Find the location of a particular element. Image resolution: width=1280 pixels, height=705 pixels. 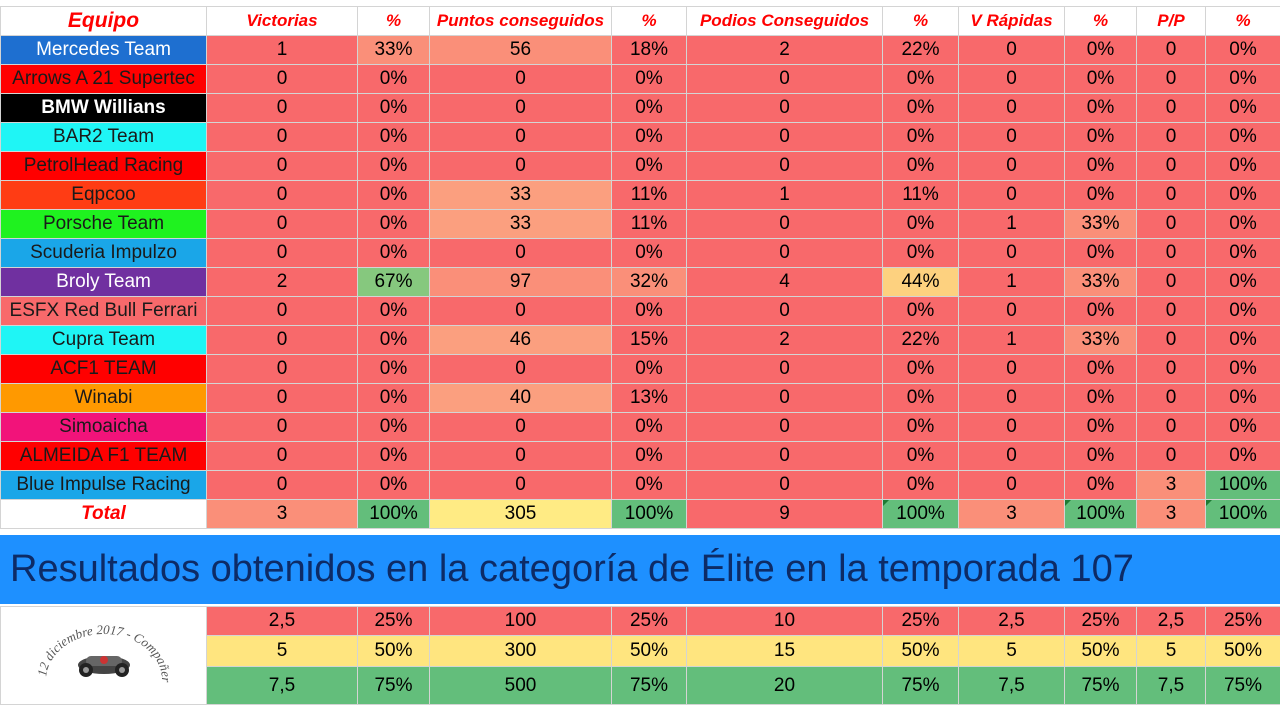

team-name-cell: Simoaicha is located at coordinates (104, 427).